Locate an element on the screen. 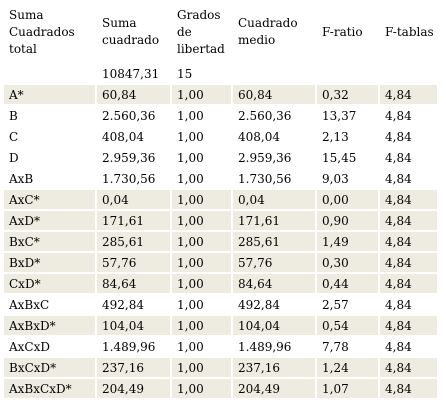 Image resolution: width=446 pixels, height=403 pixels. table-row: AxBxD* 104,04 1,00 104,04 0,54 4,84 is located at coordinates (220, 325).